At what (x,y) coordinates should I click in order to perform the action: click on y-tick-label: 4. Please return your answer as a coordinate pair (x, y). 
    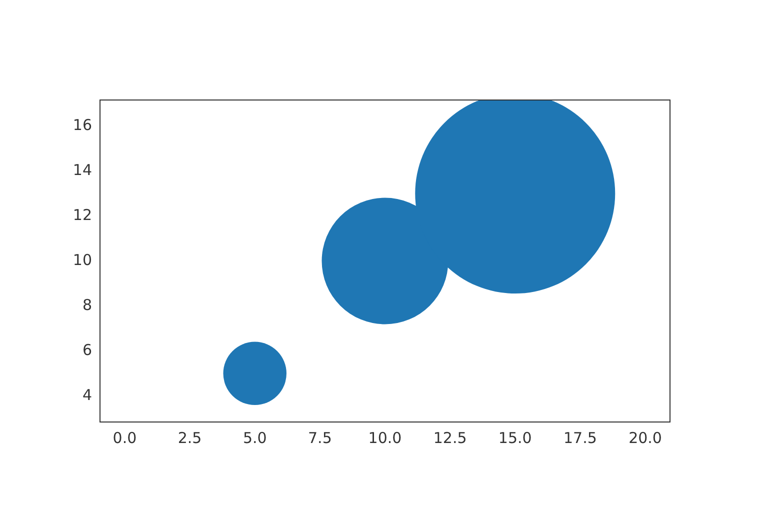
    Looking at the image, I should click on (87, 395).